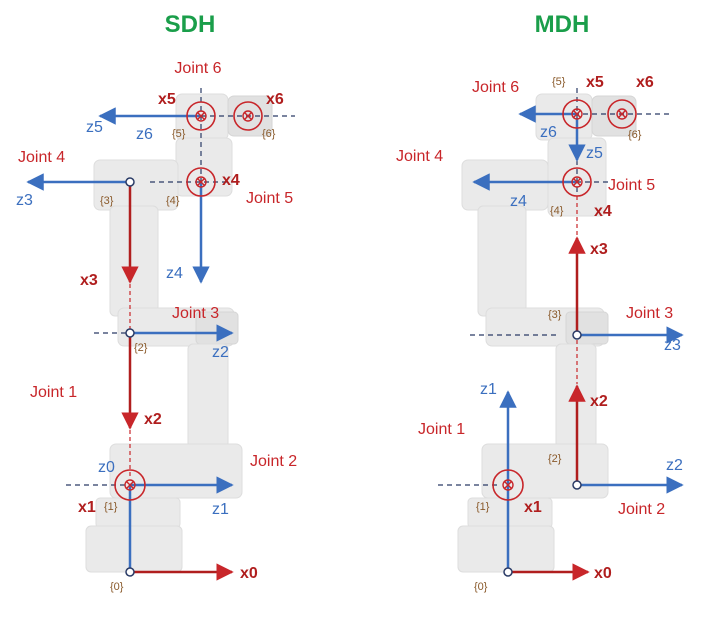 The width and height of the screenshot is (720, 618). What do you see at coordinates (649, 313) in the screenshot?
I see `mdh-joint3-label: Joint 3` at bounding box center [649, 313].